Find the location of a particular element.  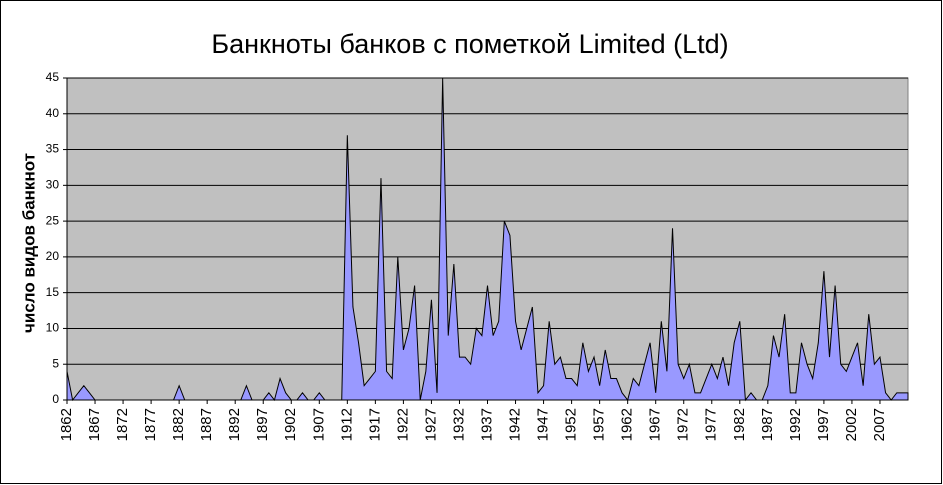

x-tick-label: 1957 is located at coordinates (599, 424).